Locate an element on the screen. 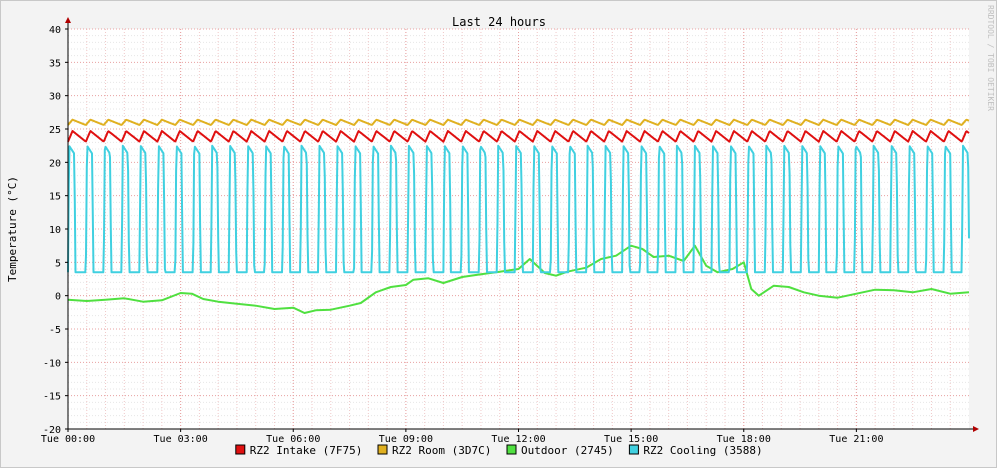  y-tick-label: 10 is located at coordinates (55, 230).